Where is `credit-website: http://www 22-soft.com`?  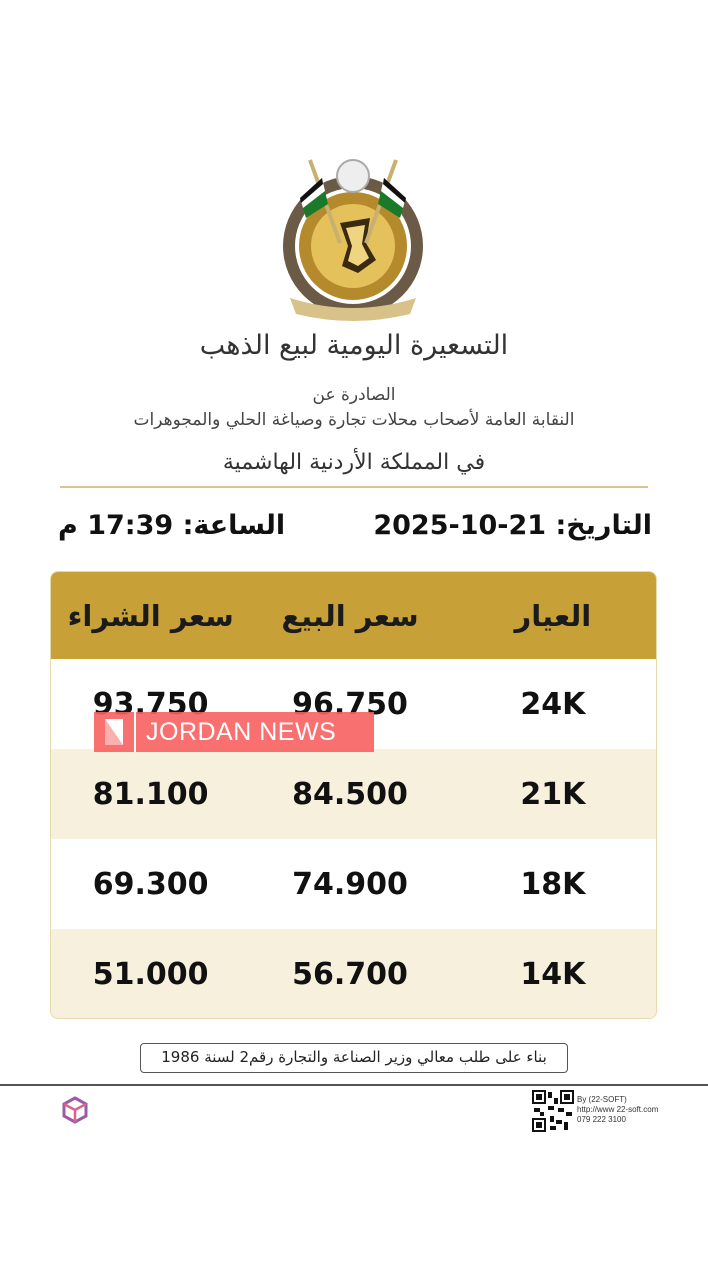
credit-website: http://www 22-soft.com is located at coordinates (618, 1109).